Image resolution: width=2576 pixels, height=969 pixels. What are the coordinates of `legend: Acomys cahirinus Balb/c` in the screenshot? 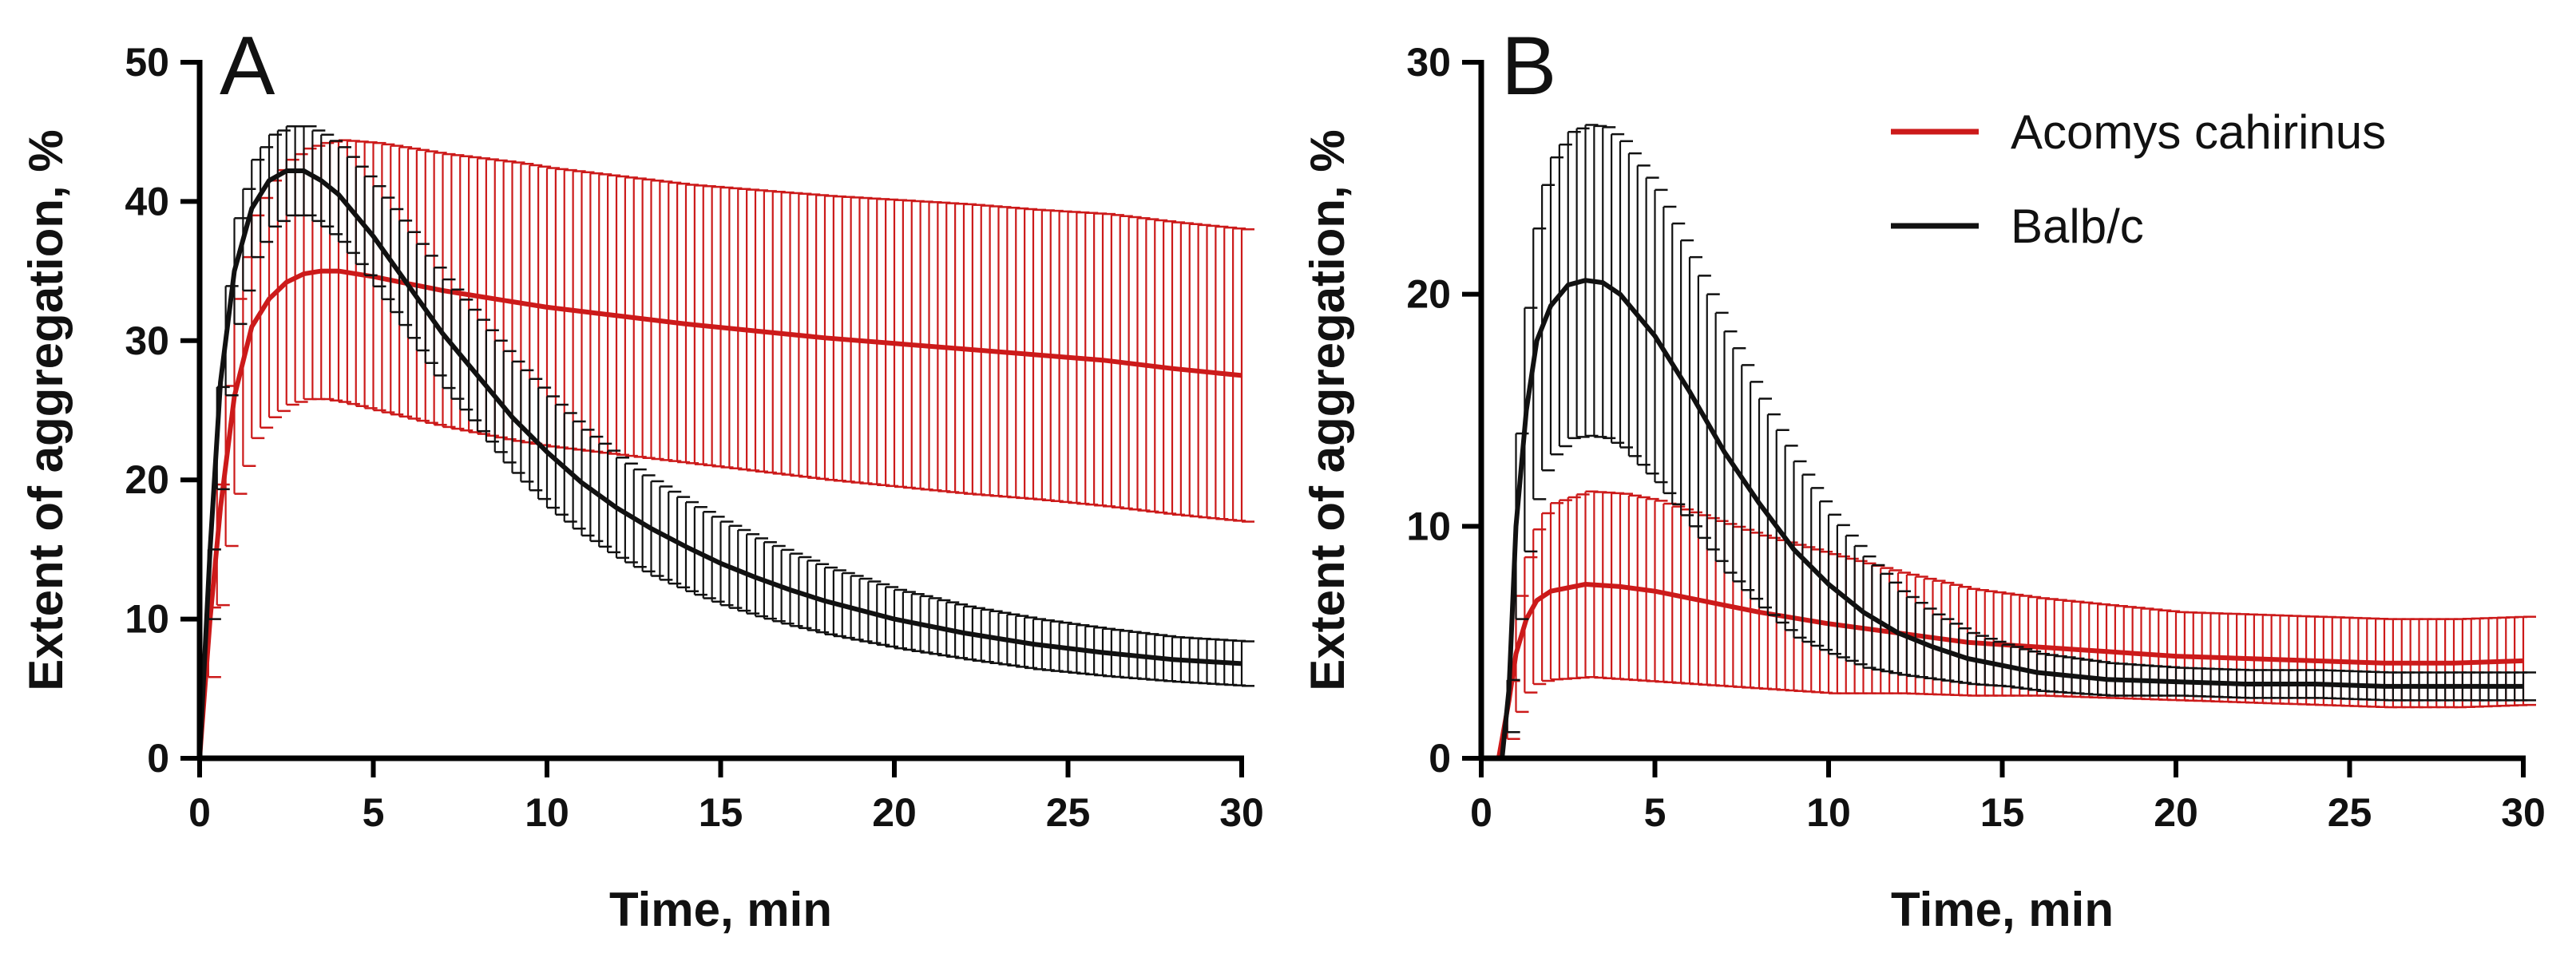 It's located at (2138, 179).